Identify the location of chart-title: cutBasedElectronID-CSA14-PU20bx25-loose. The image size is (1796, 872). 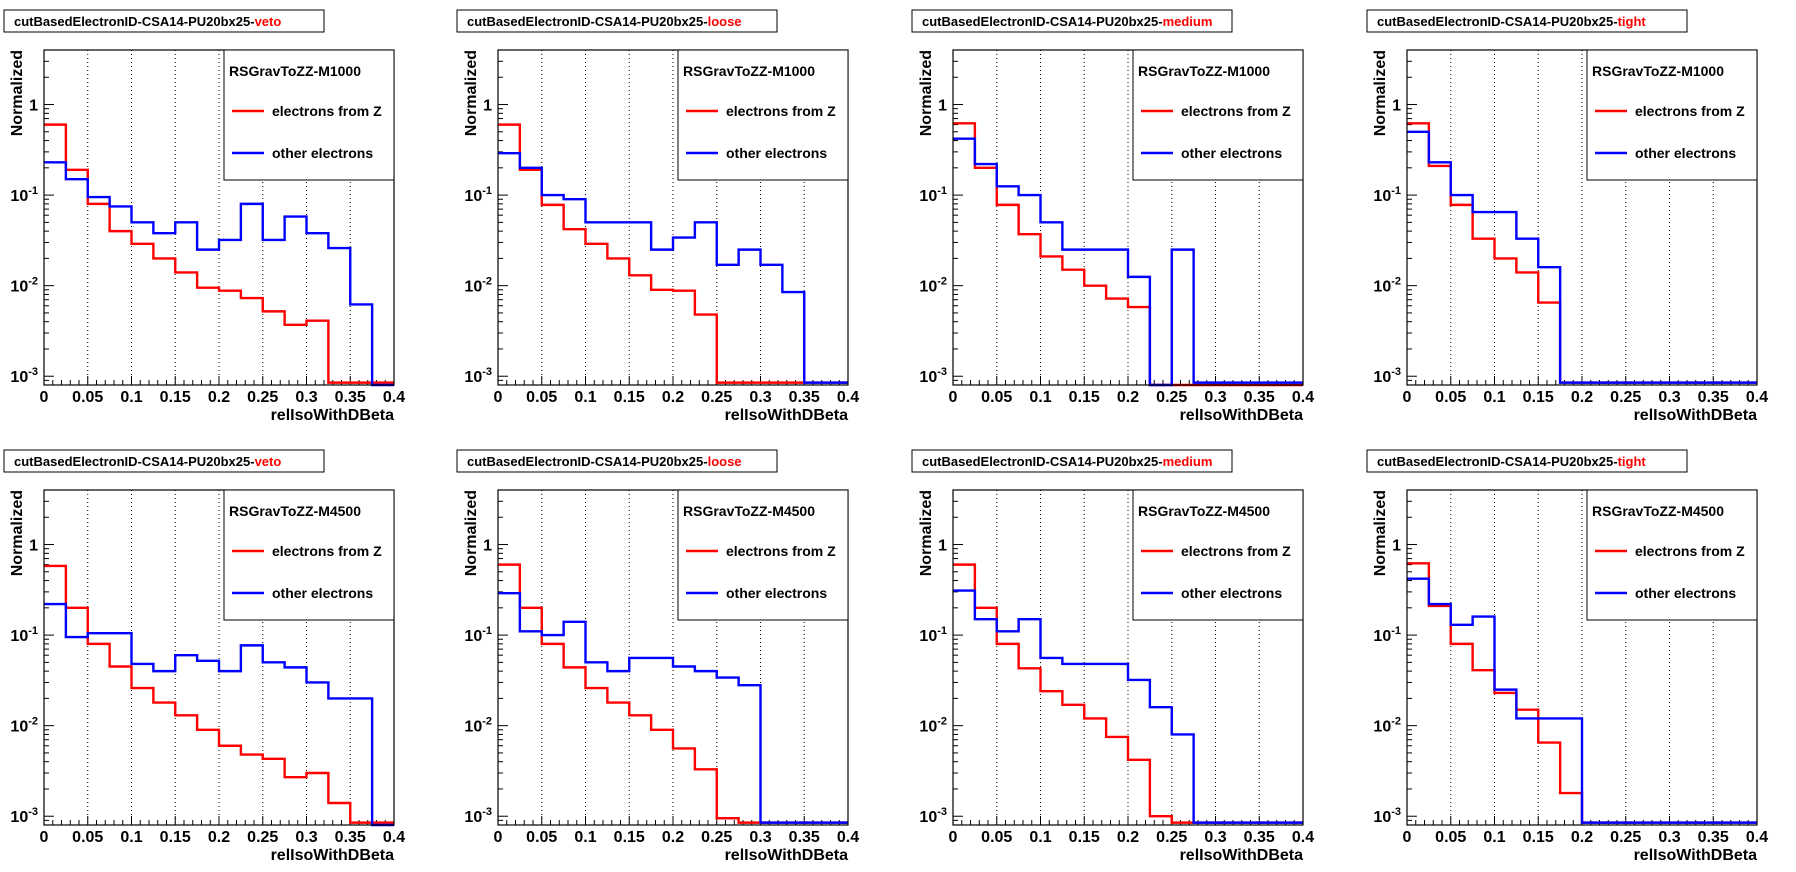
(604, 461).